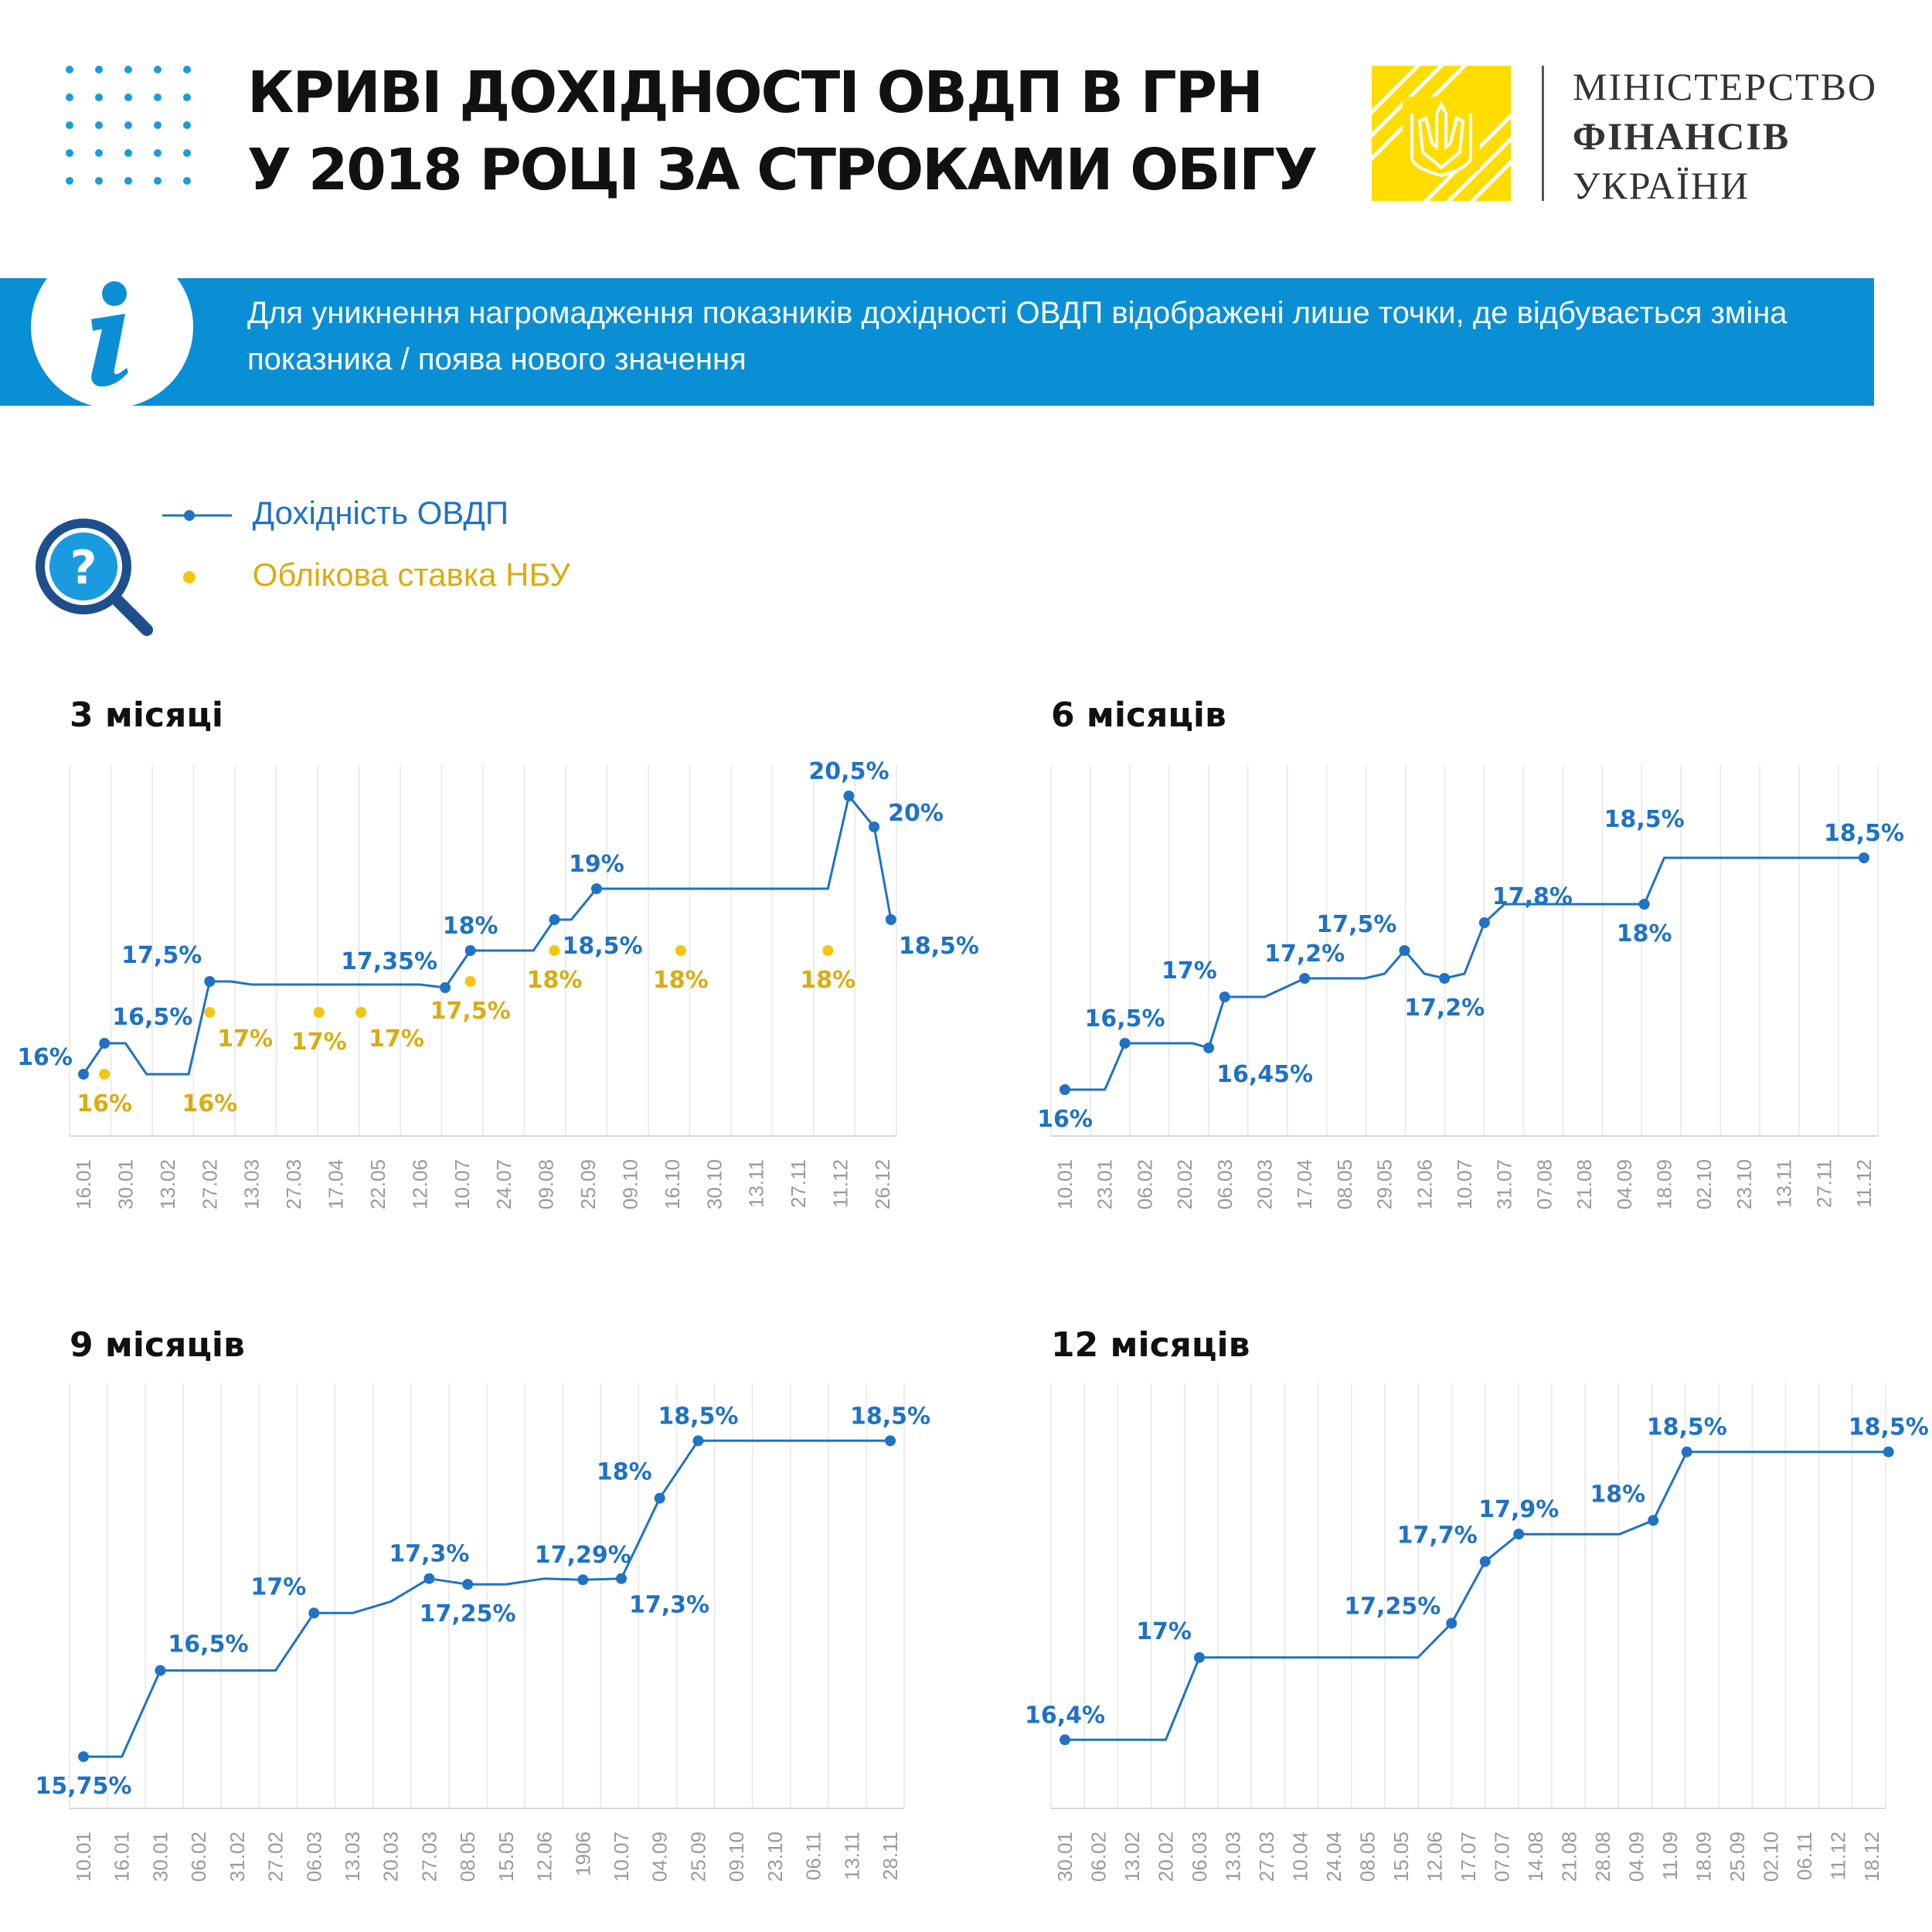 The width and height of the screenshot is (1932, 1932). I want to click on x-tick-label: 21.08, so click(1569, 1857).